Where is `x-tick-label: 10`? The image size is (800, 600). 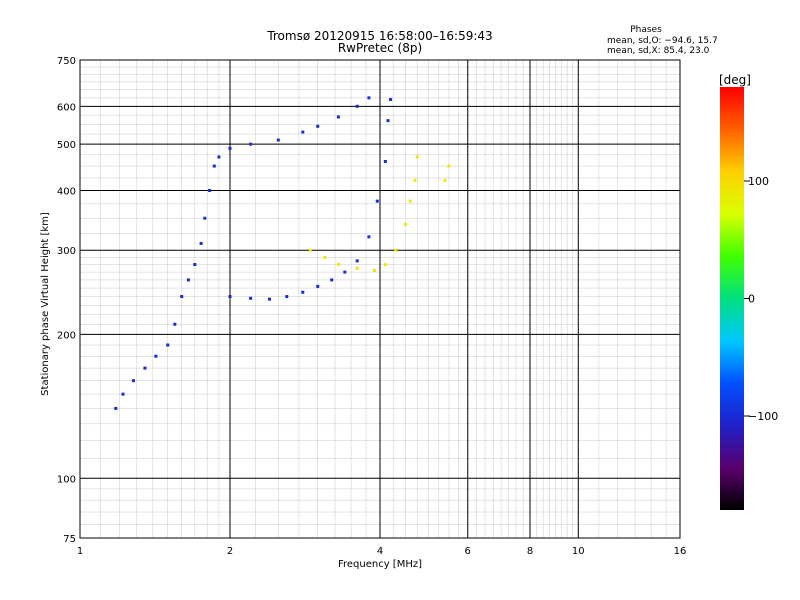 x-tick-label: 10 is located at coordinates (578, 551).